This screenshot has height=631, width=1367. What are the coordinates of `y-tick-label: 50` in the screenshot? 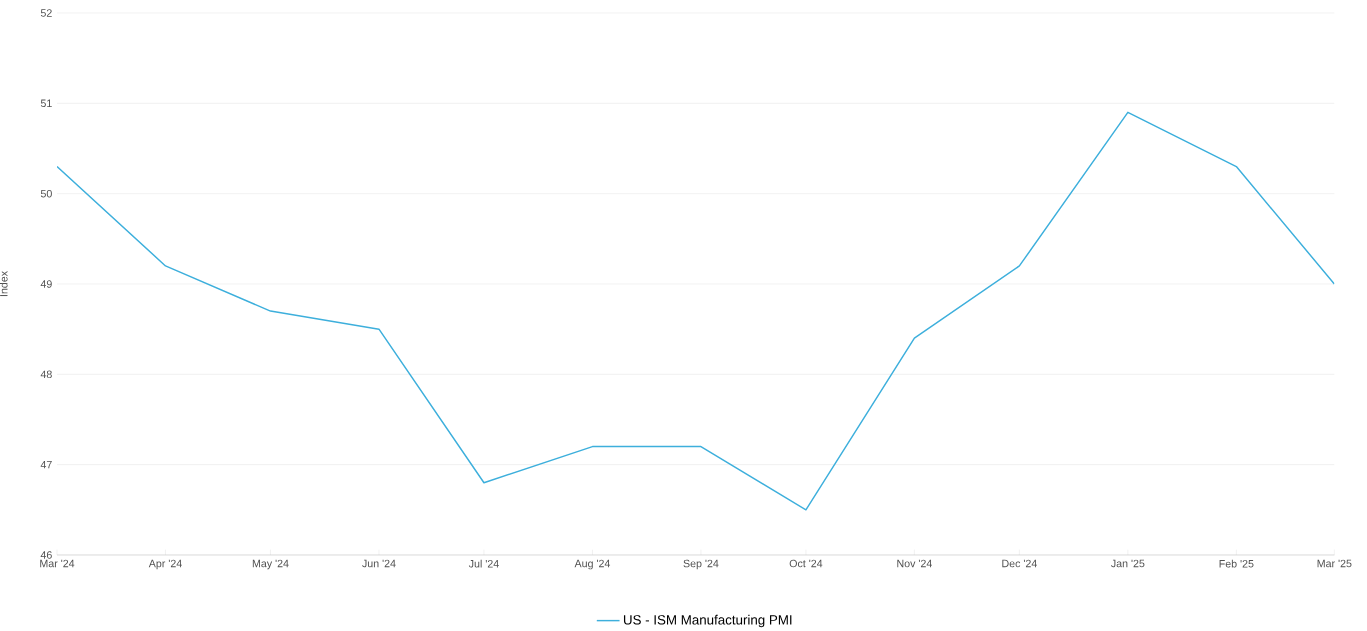 It's located at (46, 193).